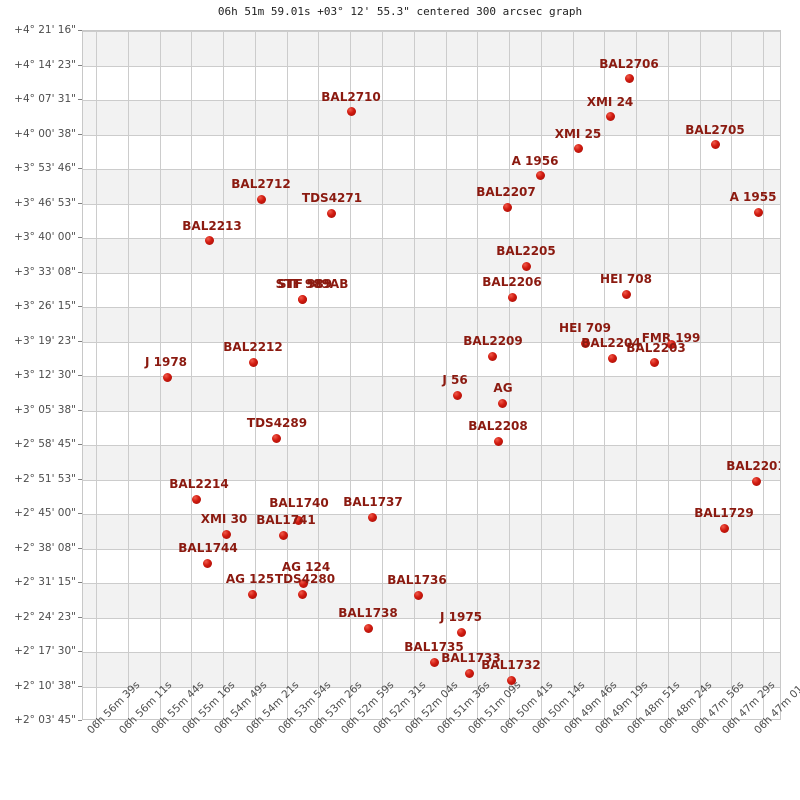 This screenshot has height=800, width=800. Describe the element at coordinates (629, 64) in the screenshot. I see `star-label: BAL2706` at that location.